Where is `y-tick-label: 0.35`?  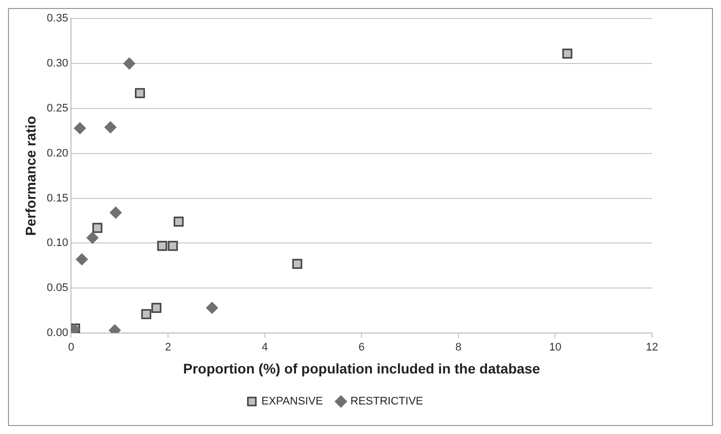 y-tick-label: 0.35 is located at coordinates (57, 18).